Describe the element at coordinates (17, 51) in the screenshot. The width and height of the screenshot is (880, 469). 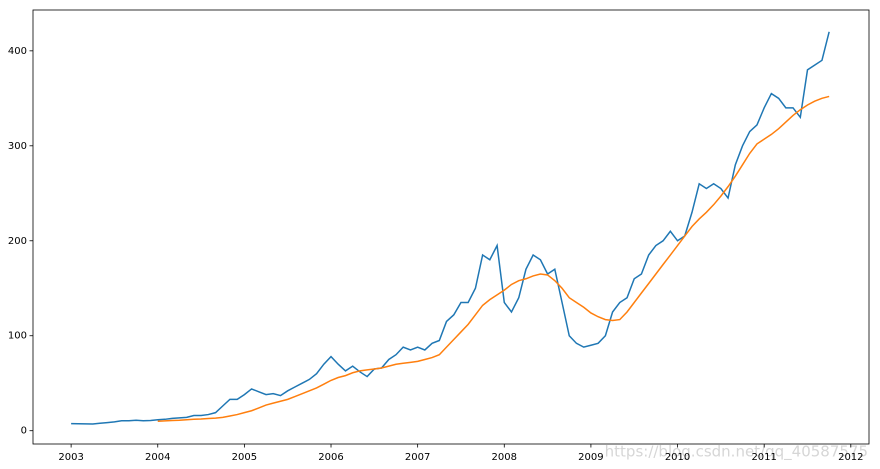
I see `y-tick-label: 400` at that location.